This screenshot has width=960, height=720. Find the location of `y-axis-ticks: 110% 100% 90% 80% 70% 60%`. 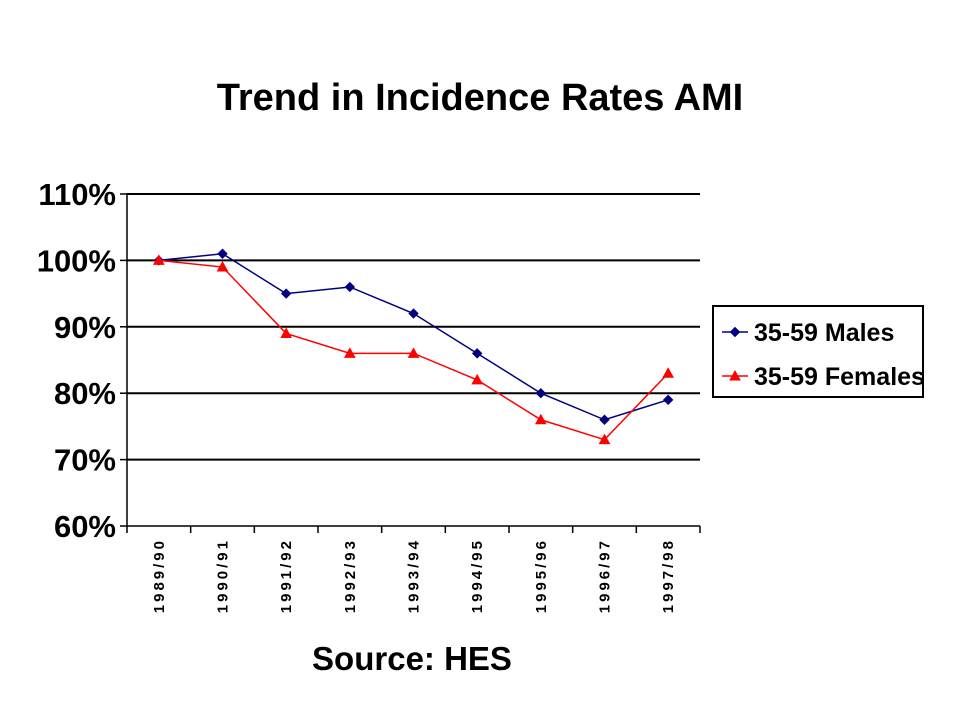

y-axis-ticks: 110% 100% 90% 80% 70% 60% is located at coordinates (82, 360).